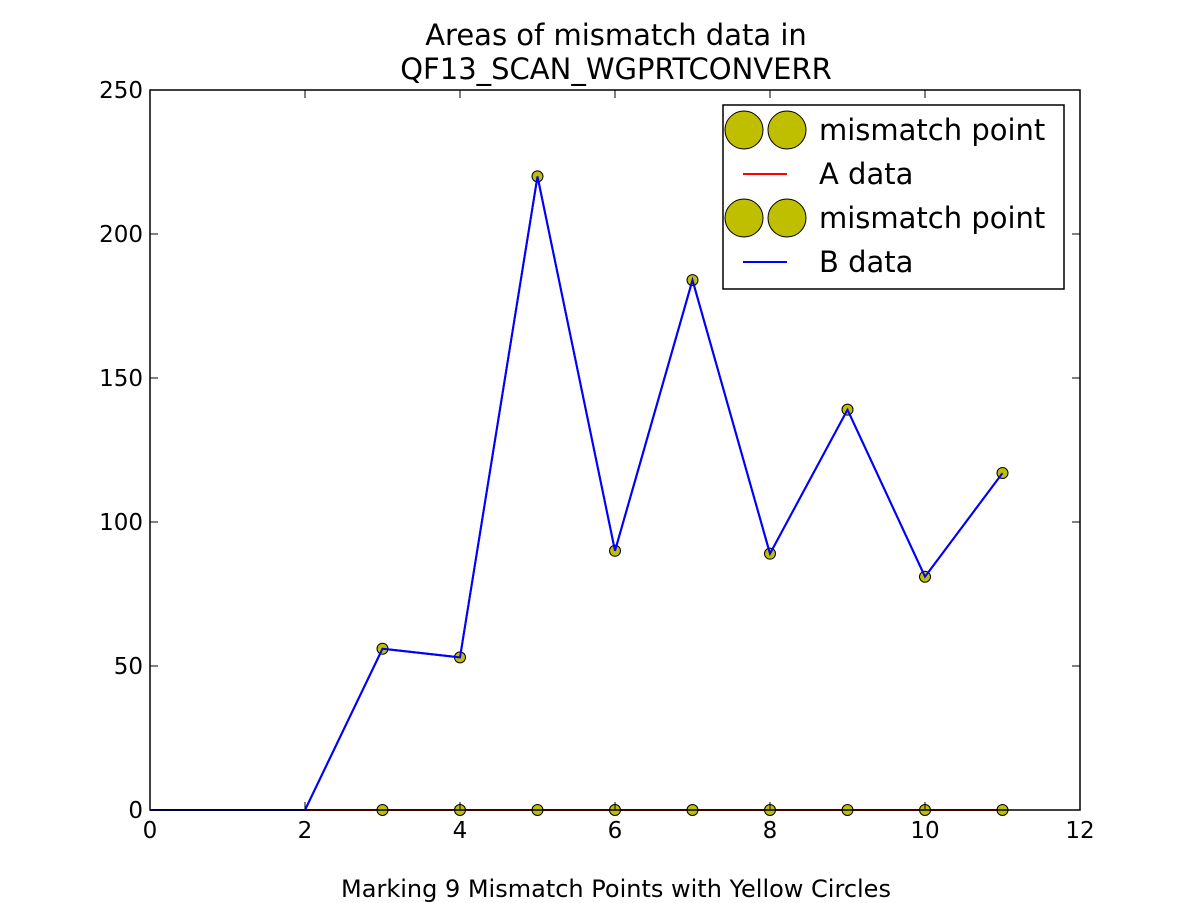  I want to click on x-tick-label: 4, so click(460, 831).